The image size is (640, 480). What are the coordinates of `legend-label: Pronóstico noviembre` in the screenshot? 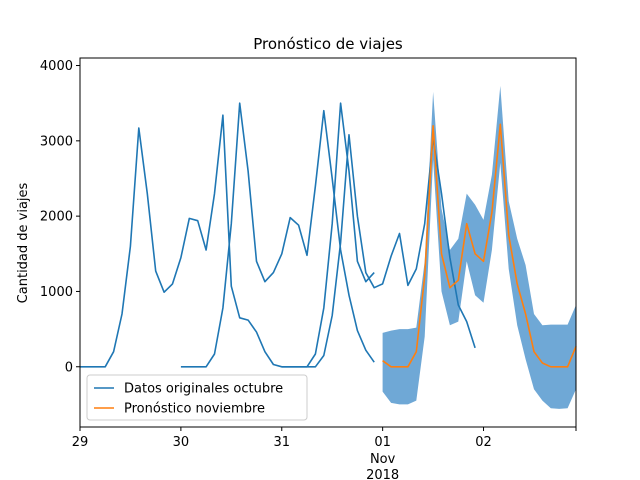 It's located at (194, 409).